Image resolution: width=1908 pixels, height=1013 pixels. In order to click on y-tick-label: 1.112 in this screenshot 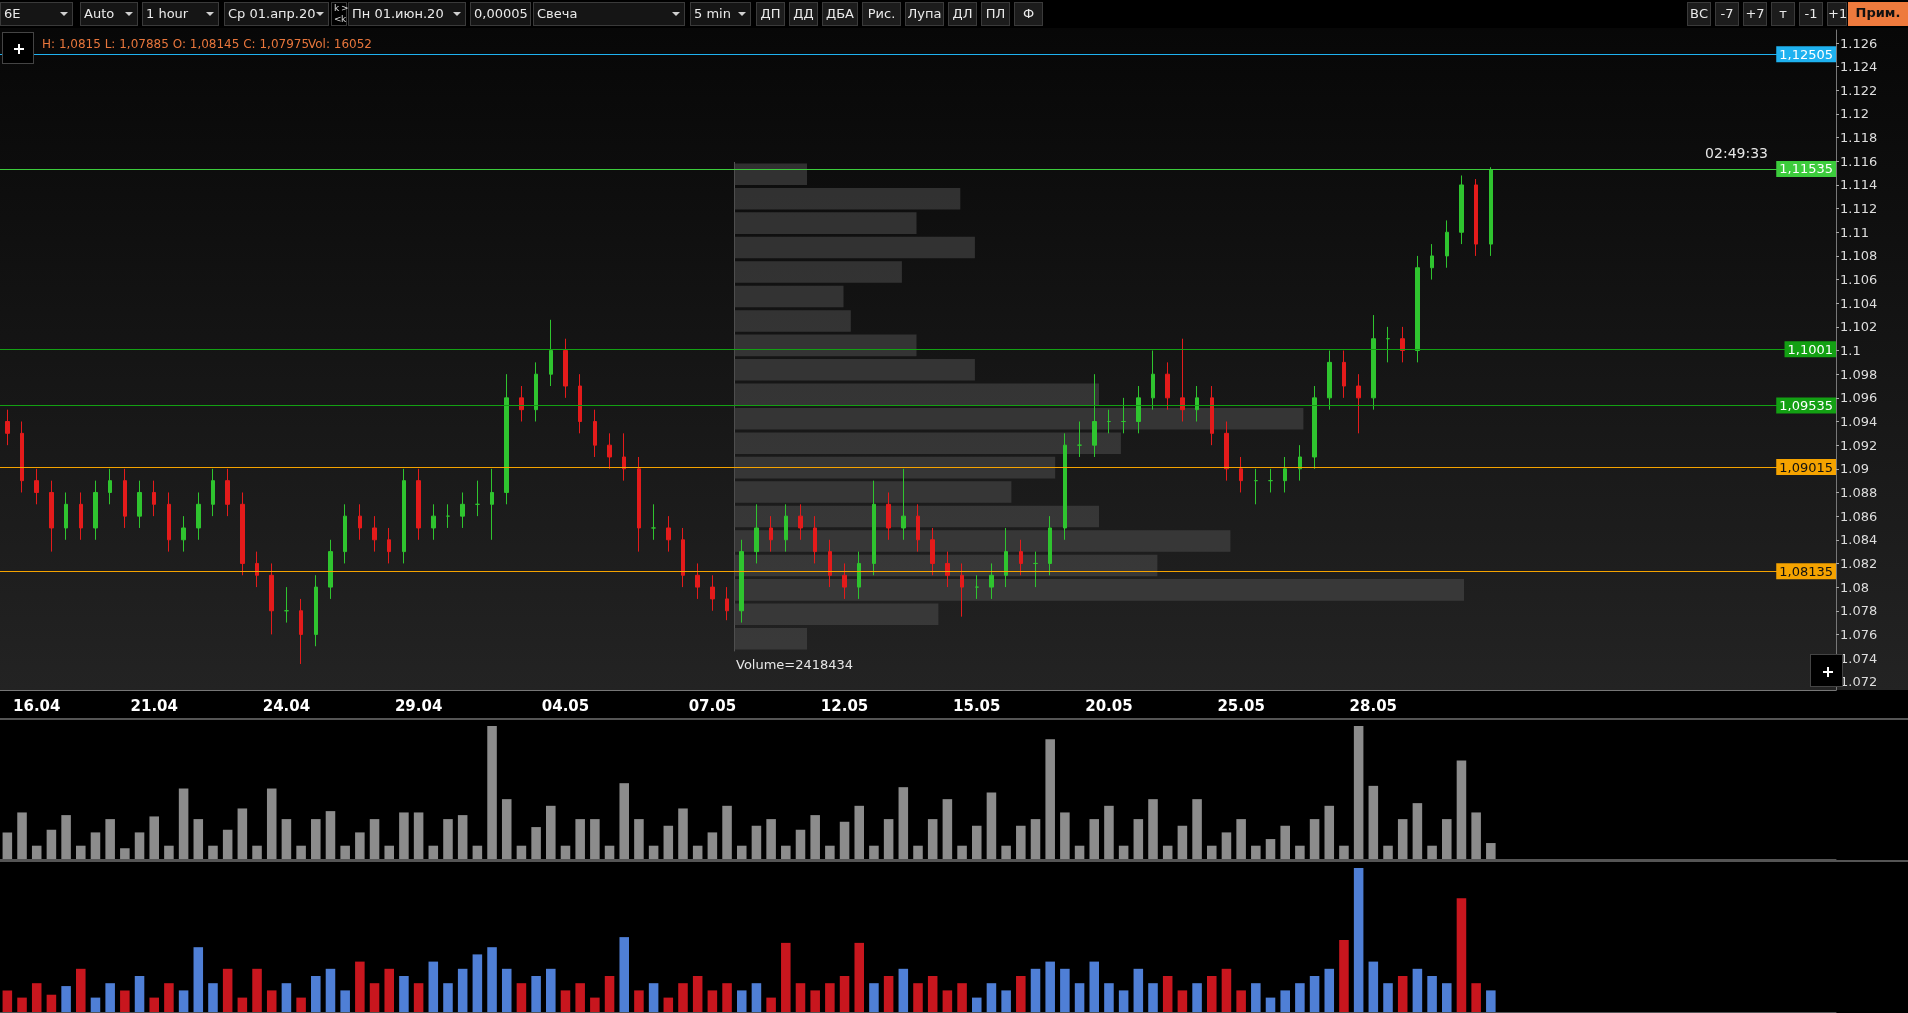, I will do `click(1859, 209)`.